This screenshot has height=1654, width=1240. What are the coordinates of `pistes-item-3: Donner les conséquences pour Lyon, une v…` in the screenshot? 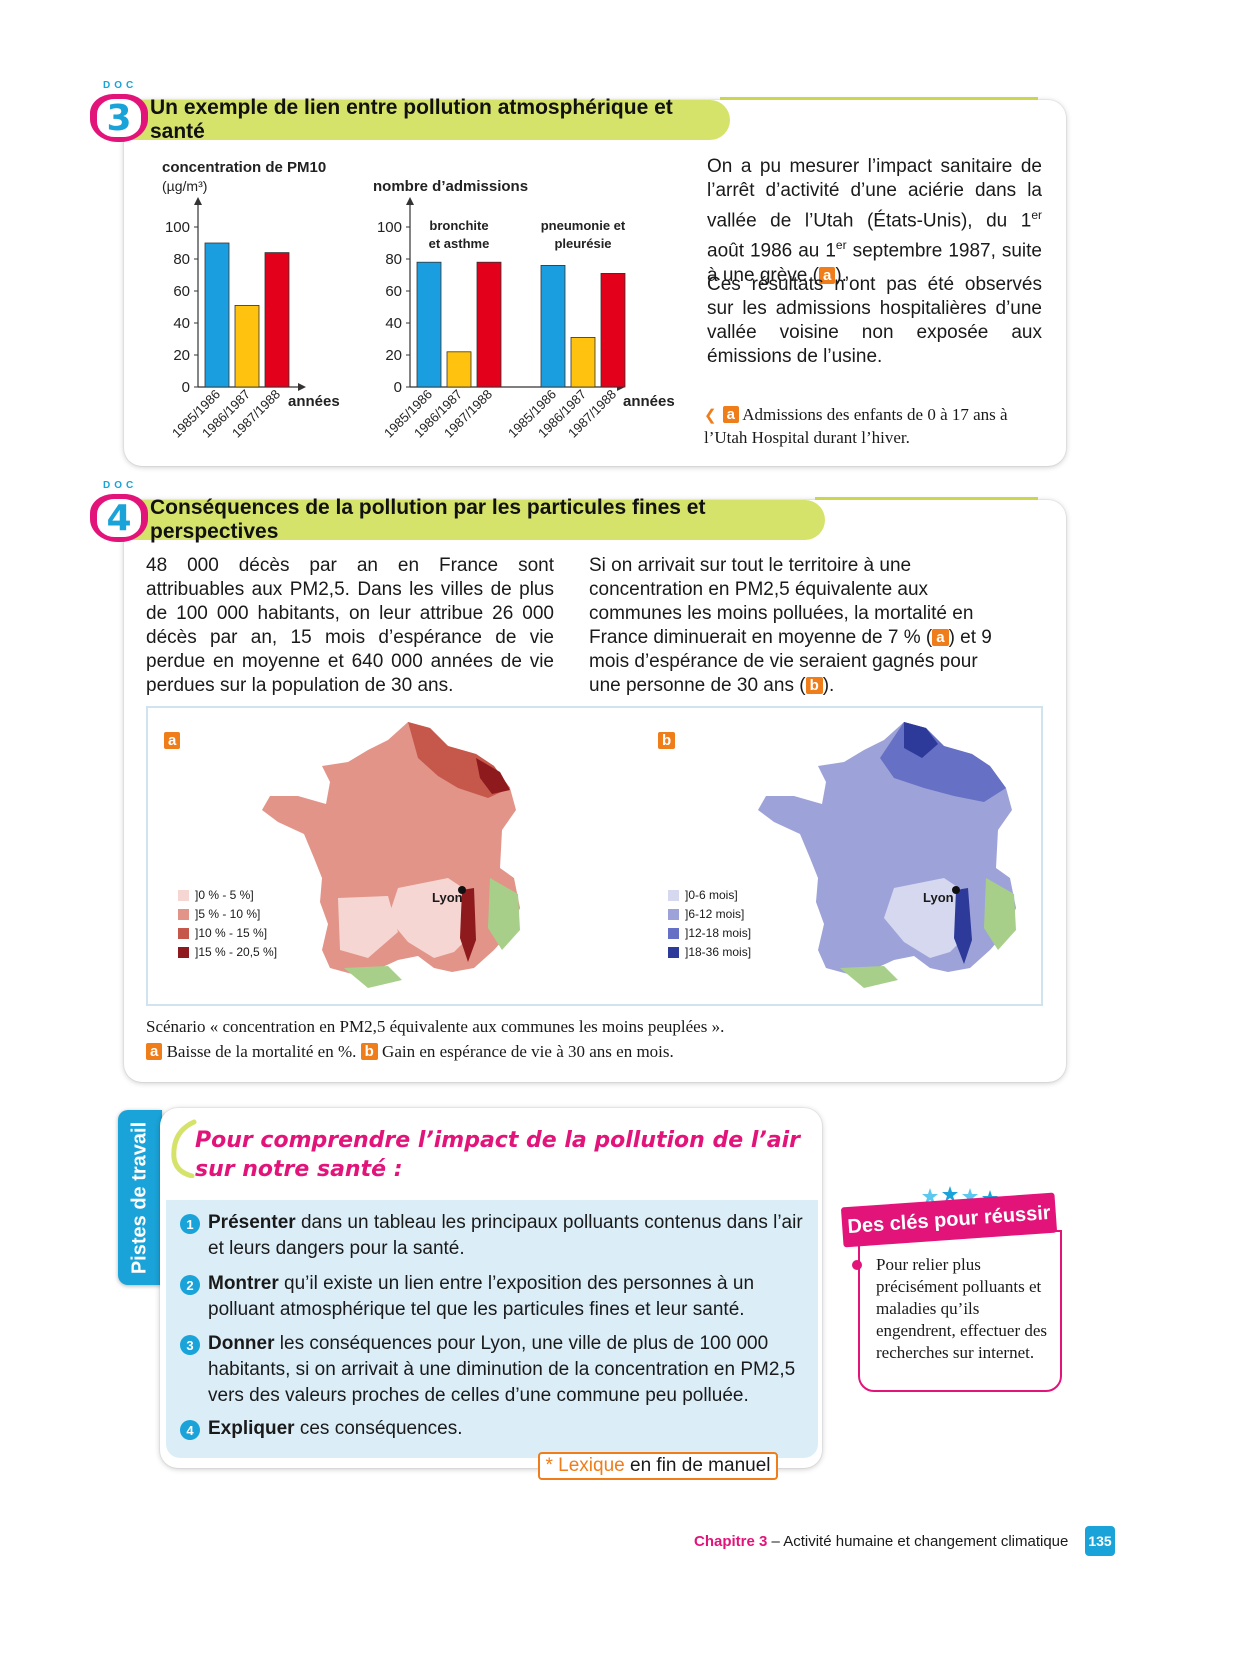 It's located at (502, 1369).